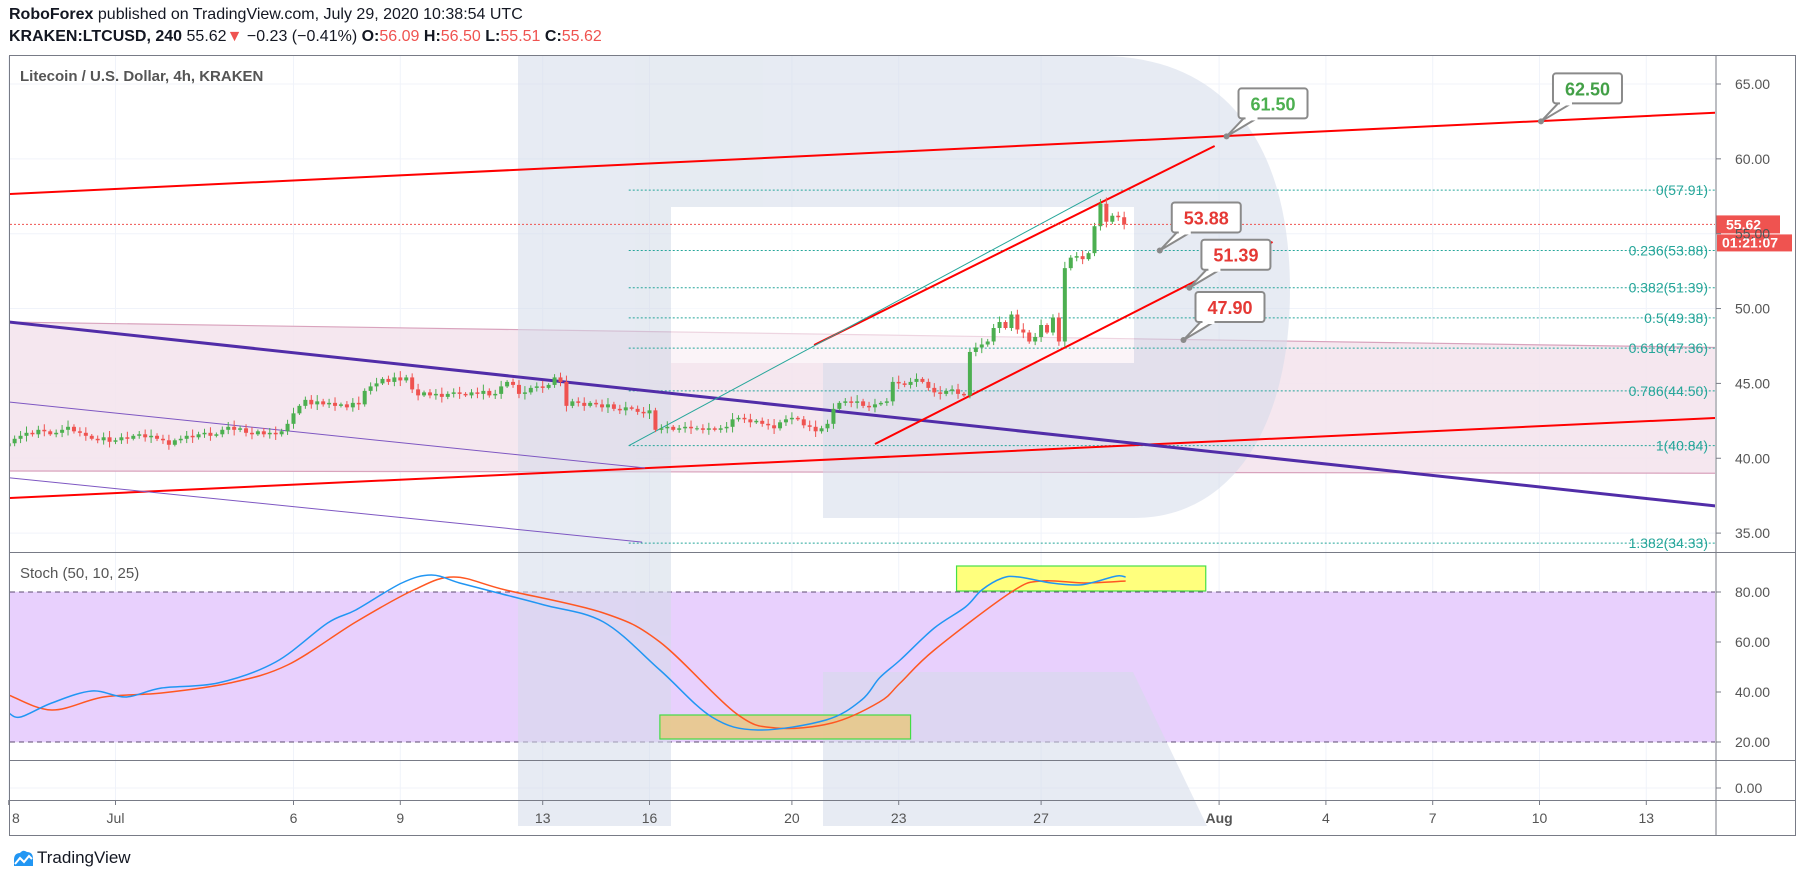  I want to click on stoch-d-line, so click(568, 653).